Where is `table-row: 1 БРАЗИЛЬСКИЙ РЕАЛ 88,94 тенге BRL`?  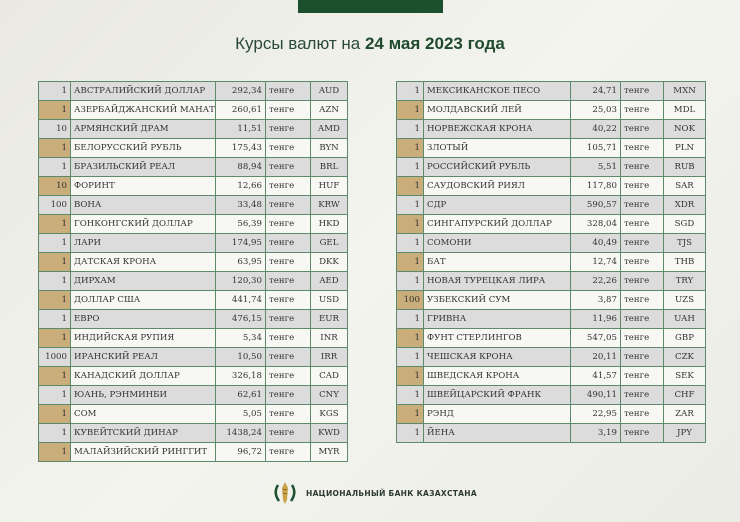 table-row: 1 БРАЗИЛЬСКИЙ РЕАЛ 88,94 тенге BRL is located at coordinates (193, 167).